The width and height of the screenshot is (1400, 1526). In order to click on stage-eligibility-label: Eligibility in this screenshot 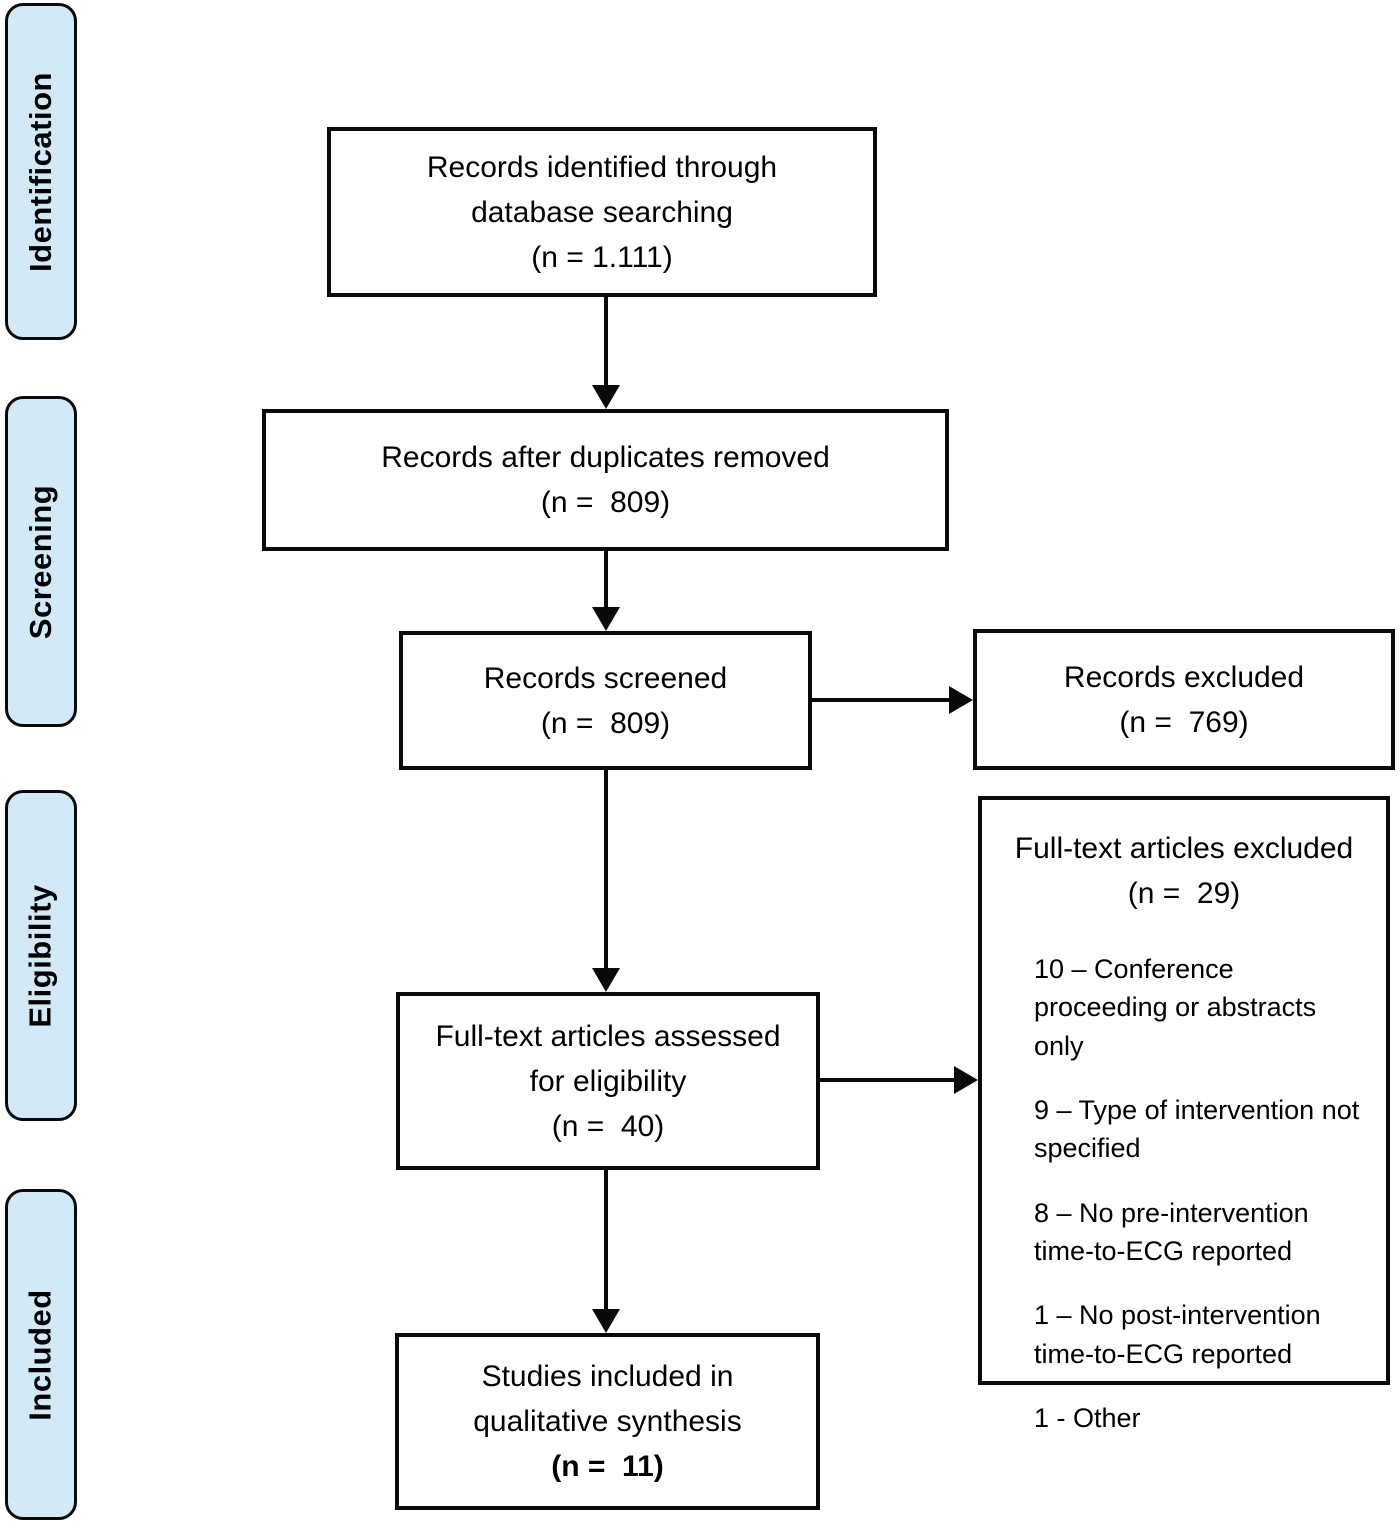, I will do `click(41, 955)`.